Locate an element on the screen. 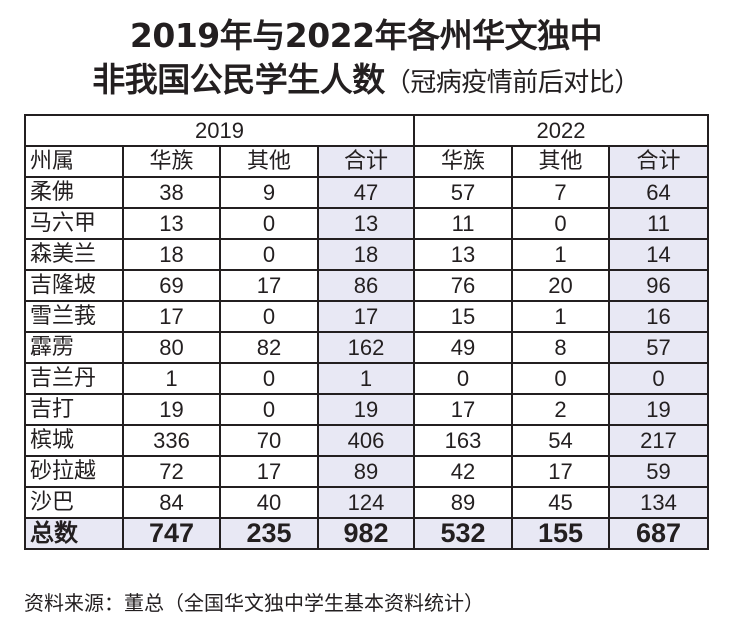 The height and width of the screenshot is (631, 732). 2019-total-cell: 124 is located at coordinates (366, 502).